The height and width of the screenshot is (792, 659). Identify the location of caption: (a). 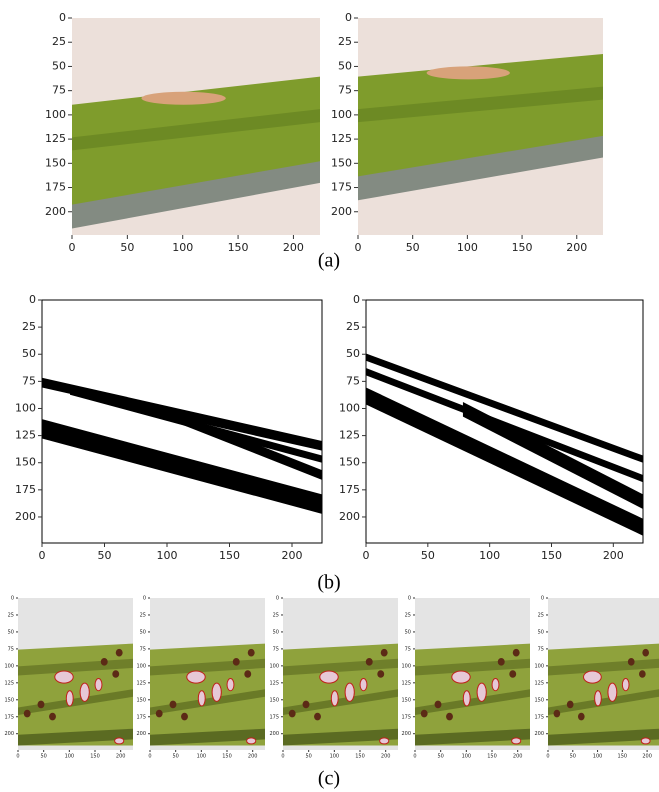
(329, 261).